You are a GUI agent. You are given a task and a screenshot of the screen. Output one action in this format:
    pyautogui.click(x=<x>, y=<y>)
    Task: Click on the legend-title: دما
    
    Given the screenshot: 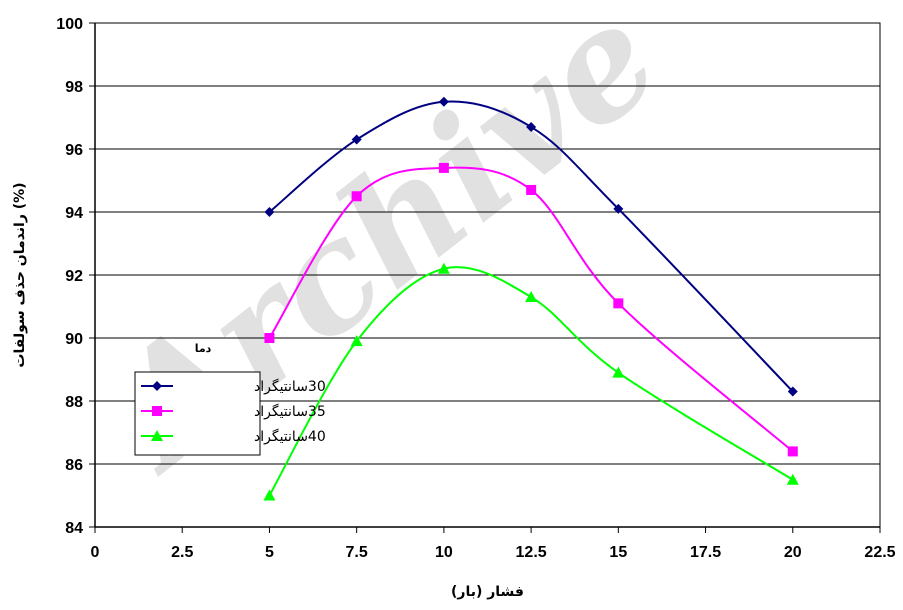 What is the action you would take?
    pyautogui.click(x=203, y=348)
    